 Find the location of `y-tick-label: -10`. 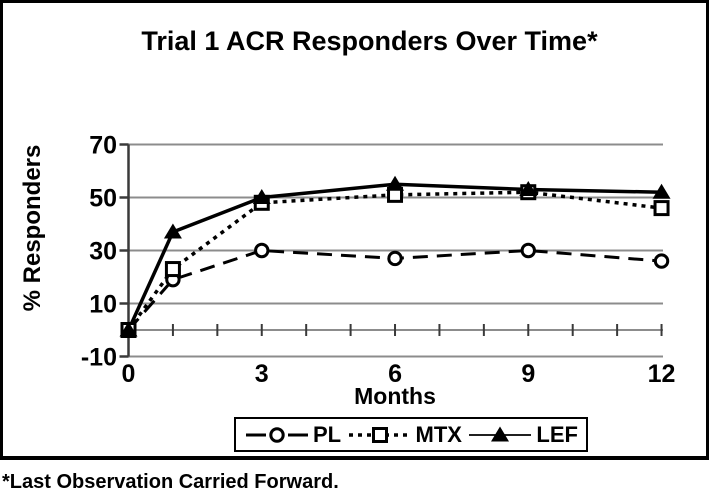

y-tick-label: -10 is located at coordinates (99, 358).